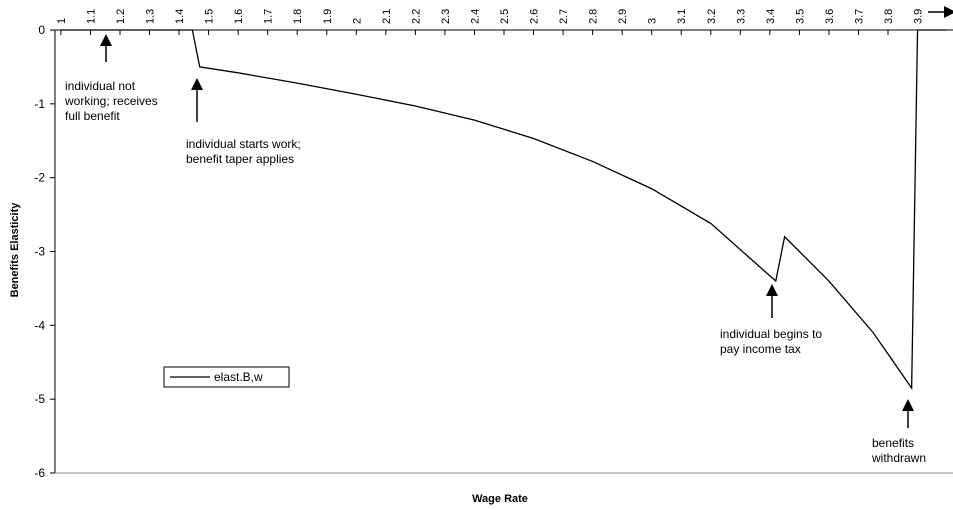 The image size is (953, 510). What do you see at coordinates (121, 16) in the screenshot?
I see `x-tick-label: 1.2` at bounding box center [121, 16].